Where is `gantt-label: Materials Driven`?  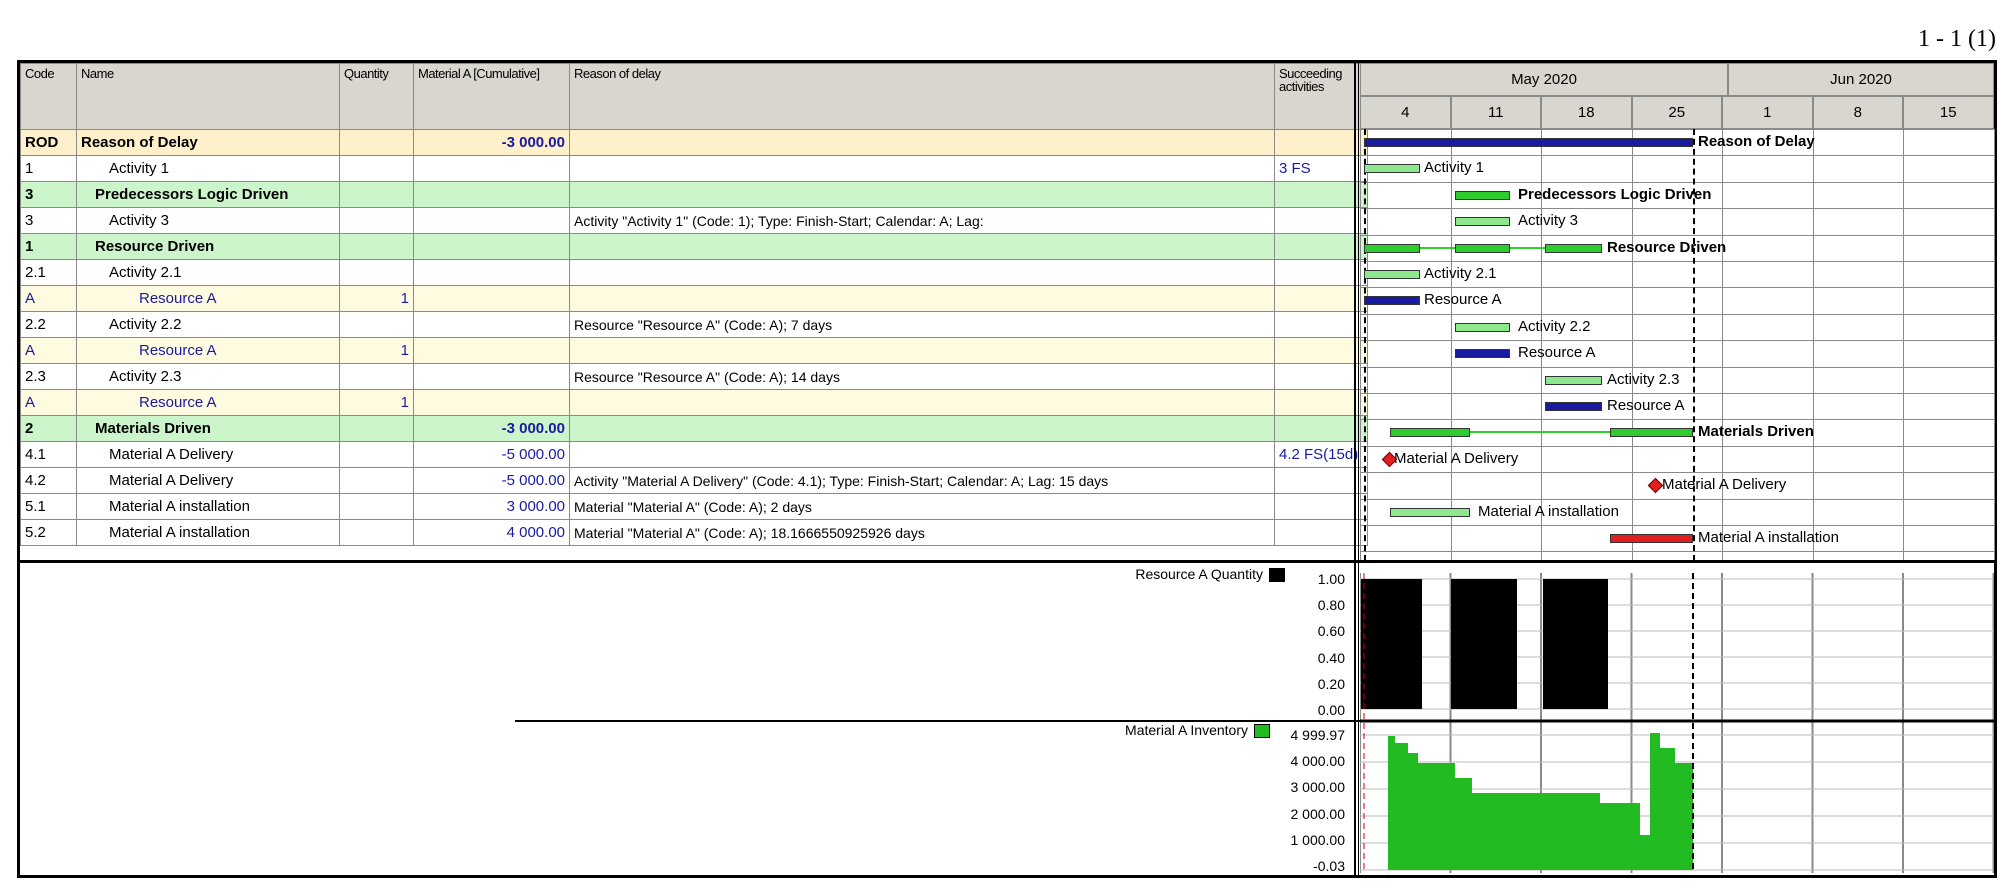
gantt-label: Materials Driven is located at coordinates (1756, 432).